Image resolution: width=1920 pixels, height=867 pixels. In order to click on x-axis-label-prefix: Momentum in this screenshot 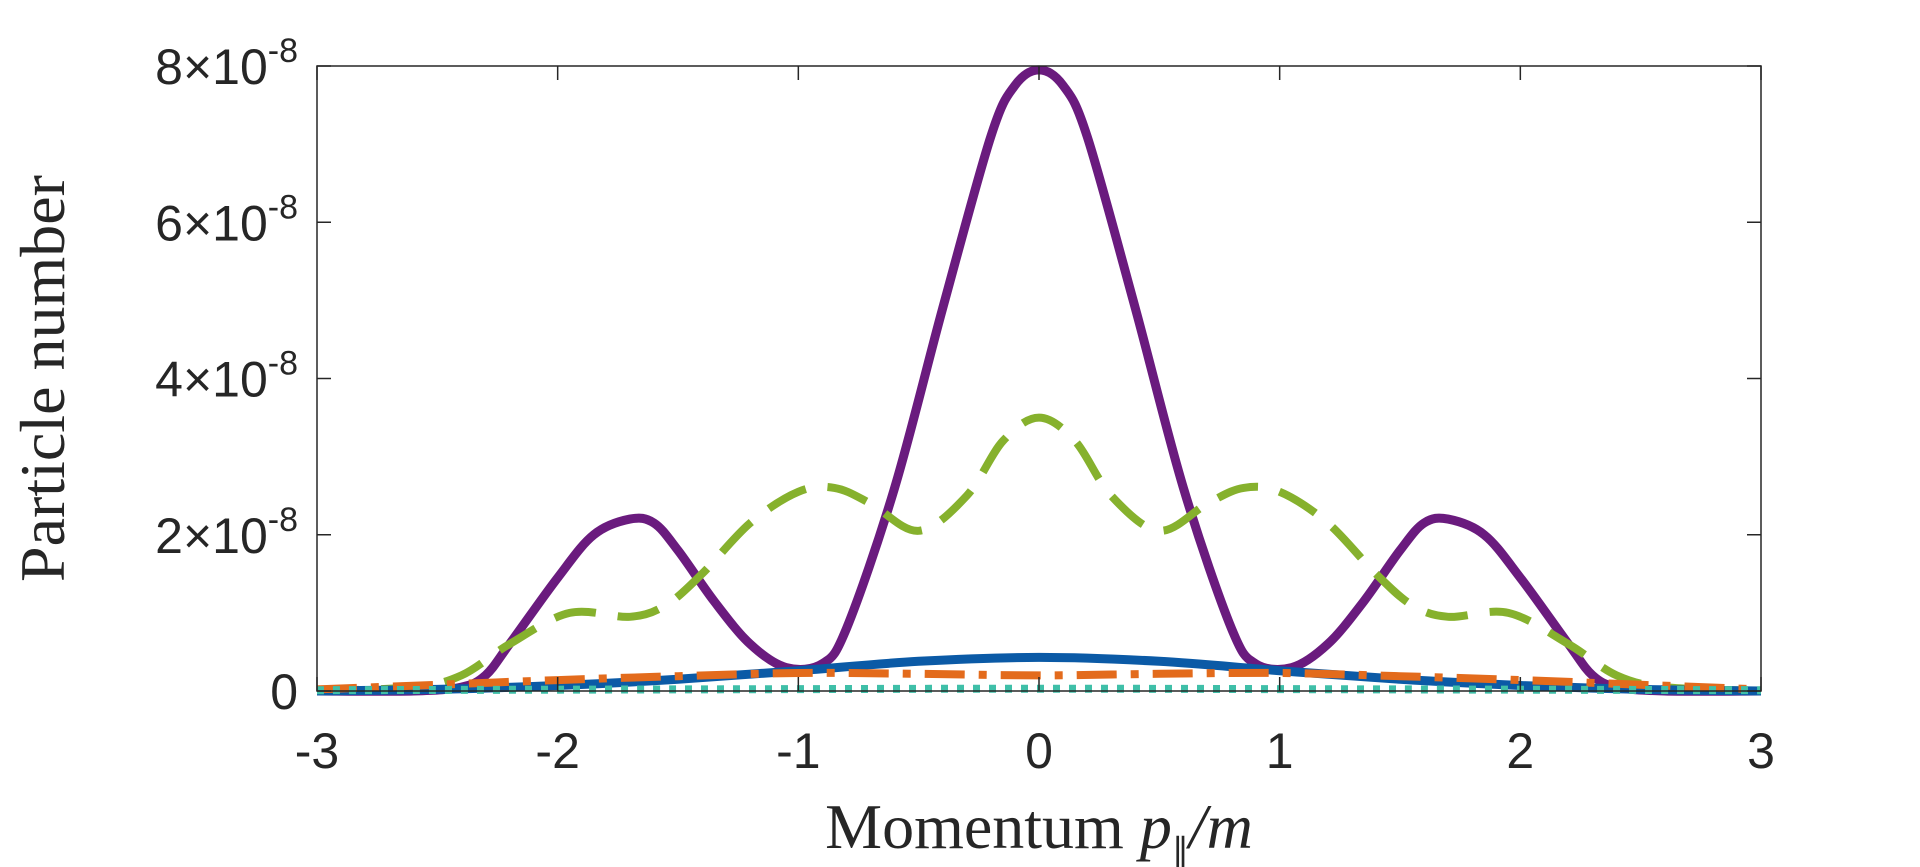, I will do `click(982, 826)`.